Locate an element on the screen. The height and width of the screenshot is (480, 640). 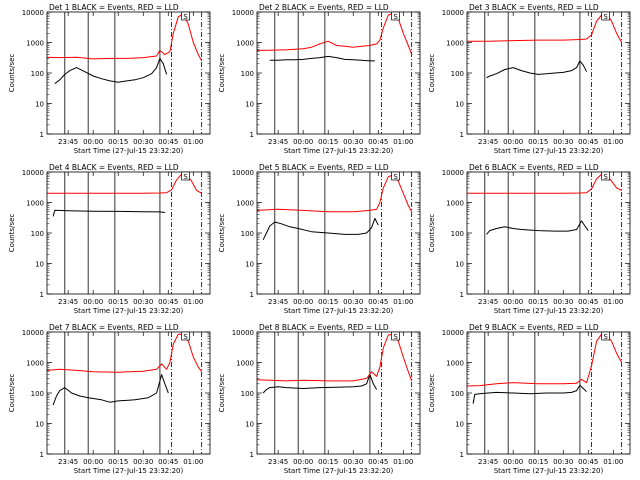
panel-title: Det 5 BLACK = Events, RED = LLD is located at coordinates (324, 167).